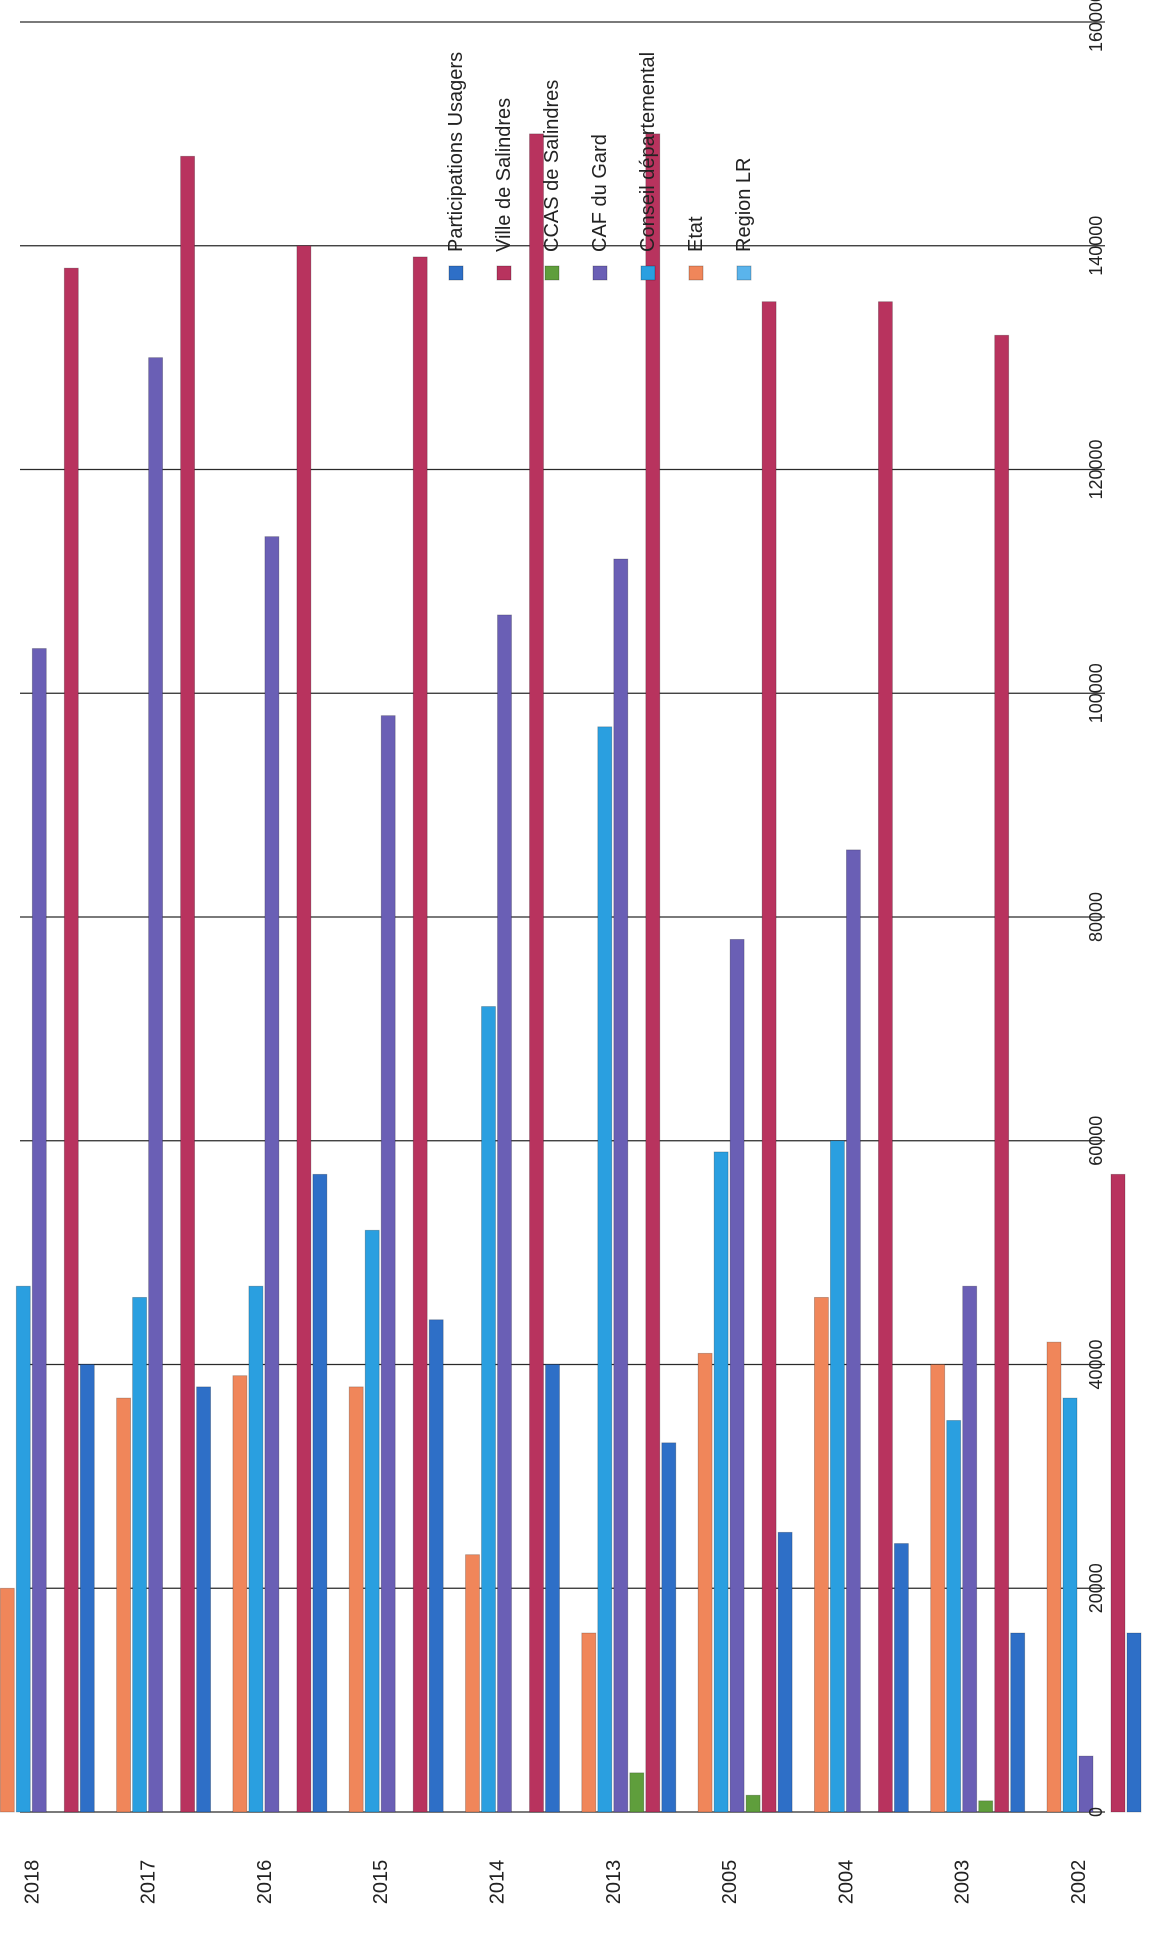 The width and height of the screenshot is (1156, 1933). What do you see at coordinates (1096, 26) in the screenshot?
I see `value-tick-label: 160000` at bounding box center [1096, 26].